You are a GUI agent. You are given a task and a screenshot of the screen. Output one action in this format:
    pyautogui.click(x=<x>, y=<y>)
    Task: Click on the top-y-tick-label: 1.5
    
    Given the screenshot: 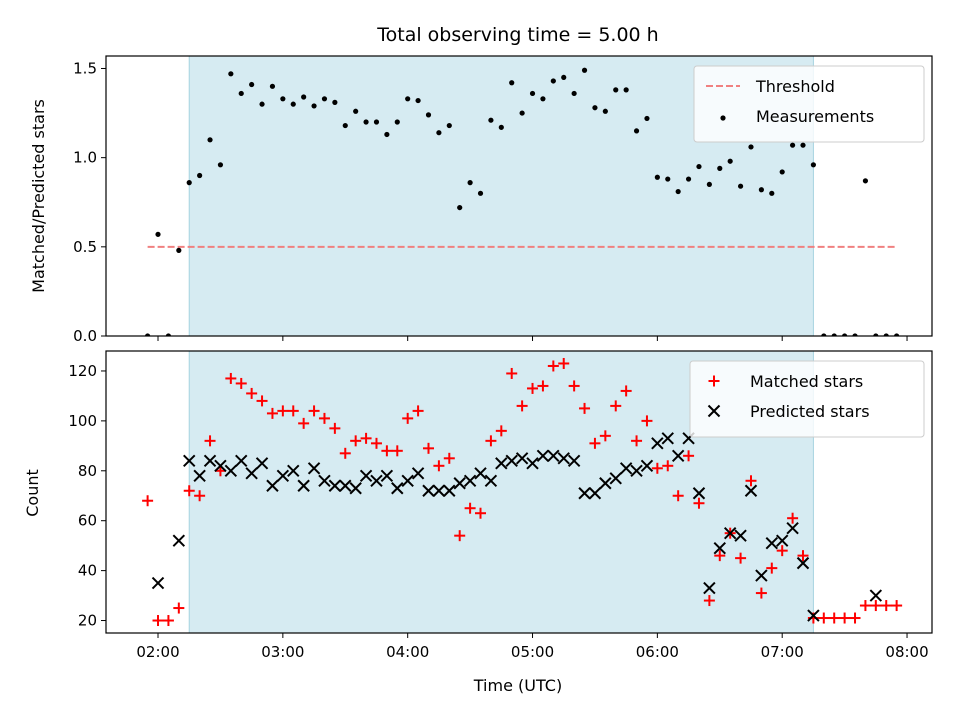 What is the action you would take?
    pyautogui.click(x=85, y=68)
    